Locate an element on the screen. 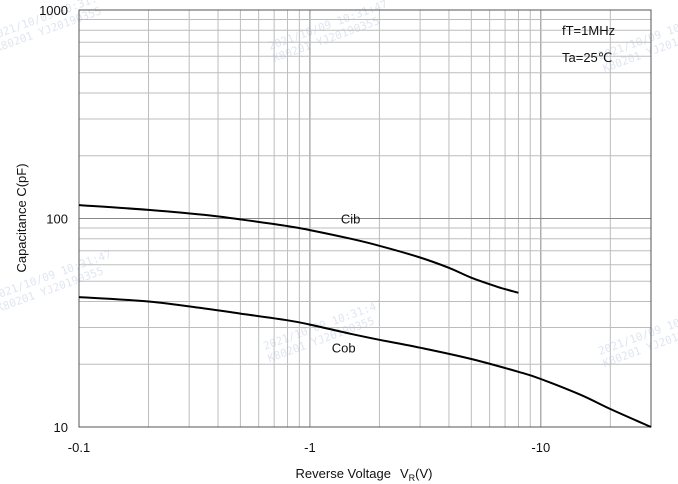 The width and height of the screenshot is (678, 484). x-tick-label: -10 is located at coordinates (540, 447).